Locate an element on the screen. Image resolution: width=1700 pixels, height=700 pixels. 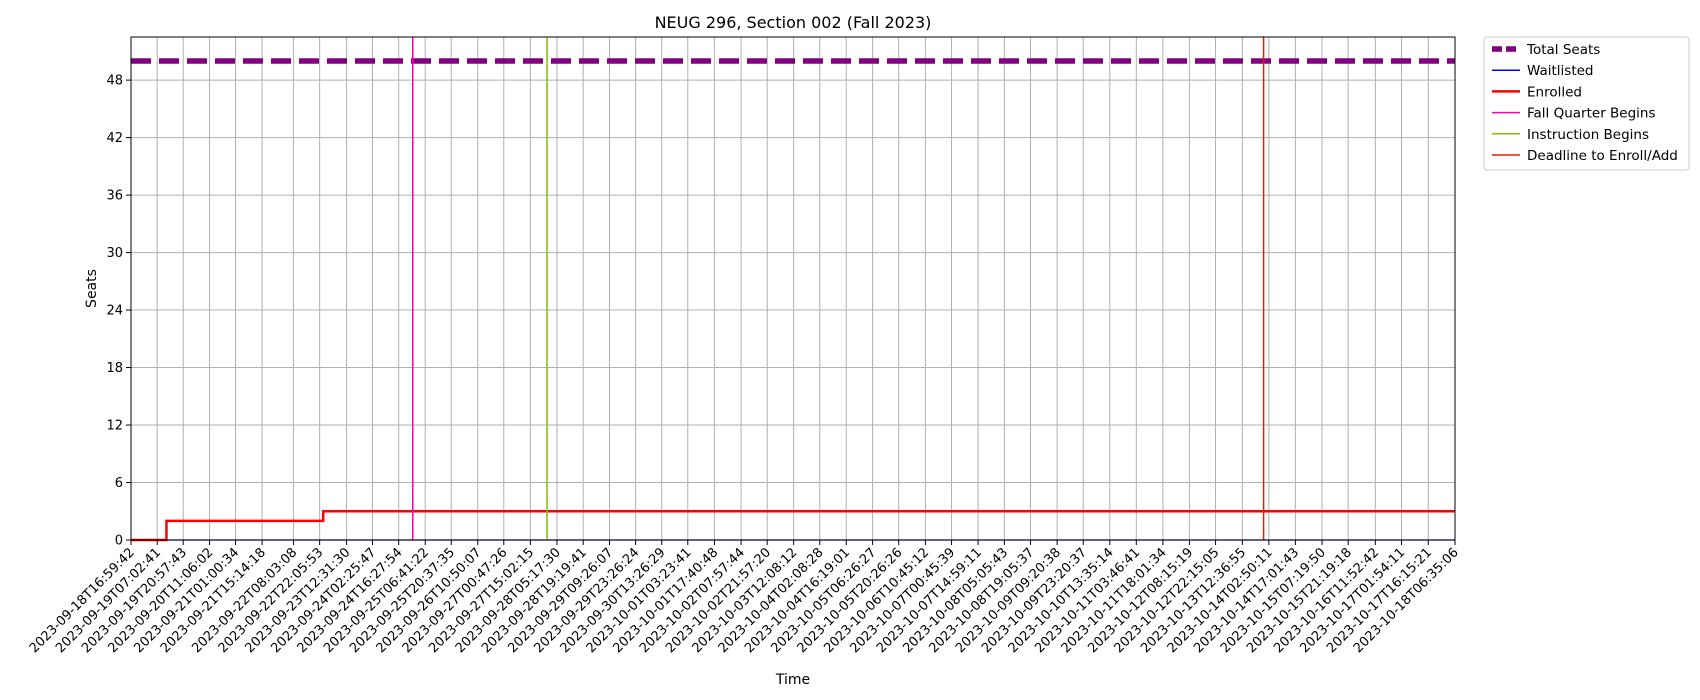
legend-label-instruction-begins: Instruction Begins is located at coordinates (1588, 135).